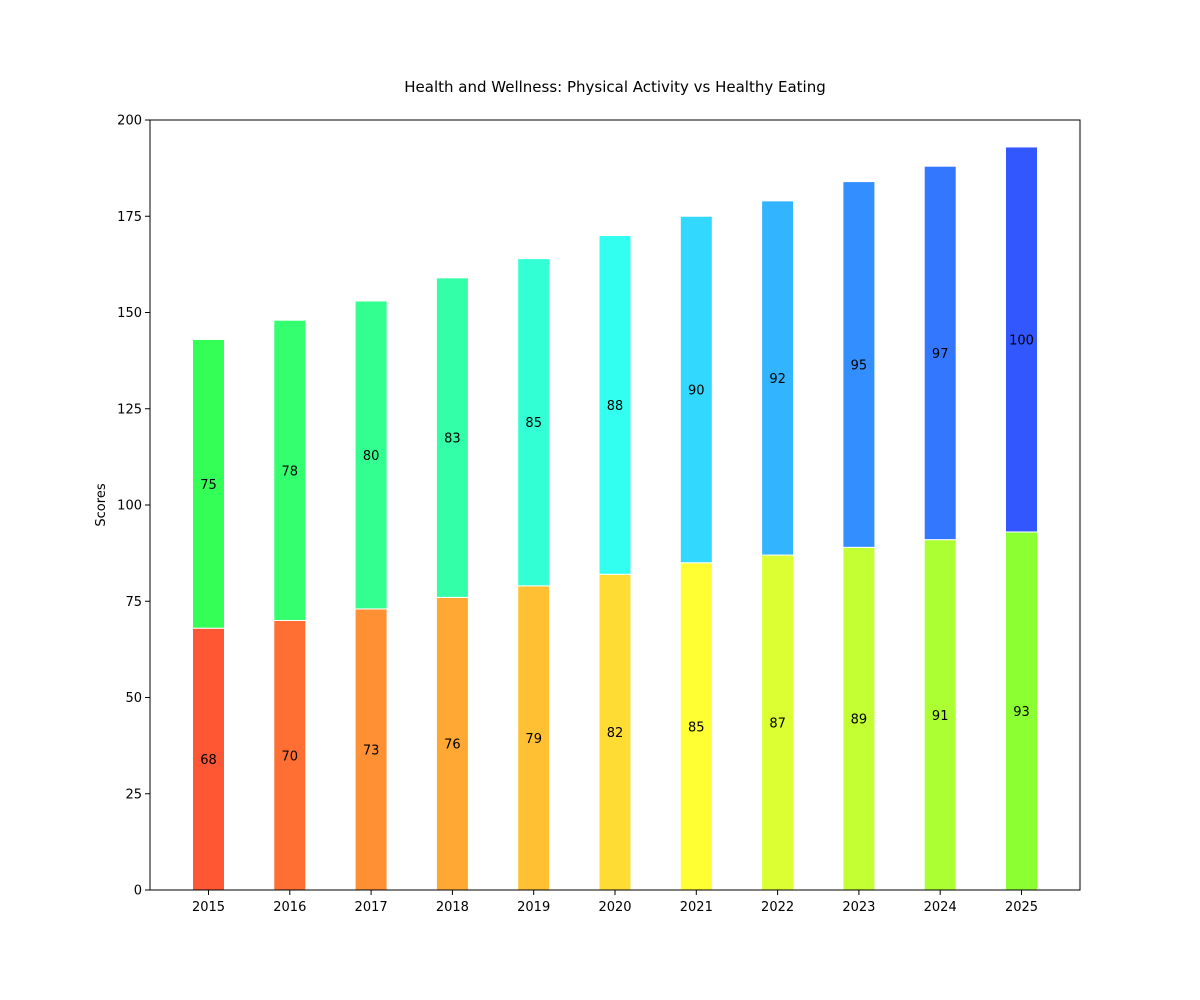 The width and height of the screenshot is (1200, 1000). What do you see at coordinates (129, 506) in the screenshot?
I see `y-tick-label: 100` at bounding box center [129, 506].